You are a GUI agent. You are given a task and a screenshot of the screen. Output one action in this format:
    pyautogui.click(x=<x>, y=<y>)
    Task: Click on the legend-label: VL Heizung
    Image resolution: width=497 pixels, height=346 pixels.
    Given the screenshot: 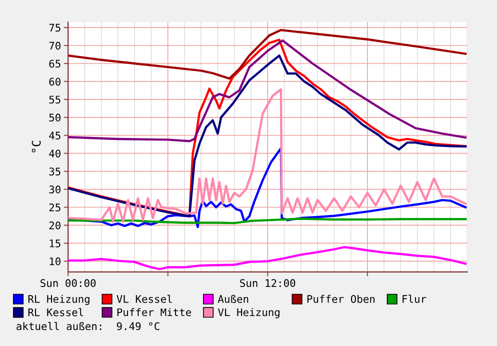 What is the action you would take?
    pyautogui.click(x=249, y=313)
    